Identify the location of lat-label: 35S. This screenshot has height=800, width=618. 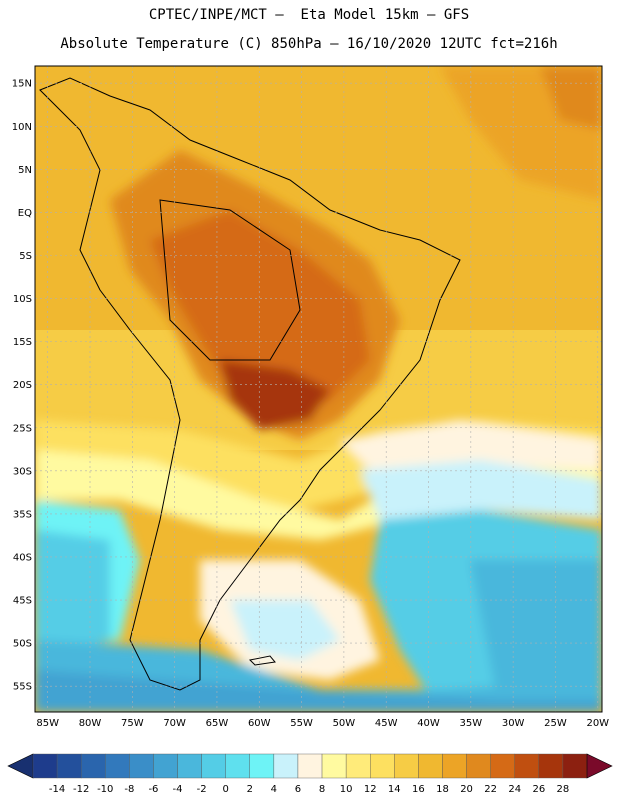
(22, 514).